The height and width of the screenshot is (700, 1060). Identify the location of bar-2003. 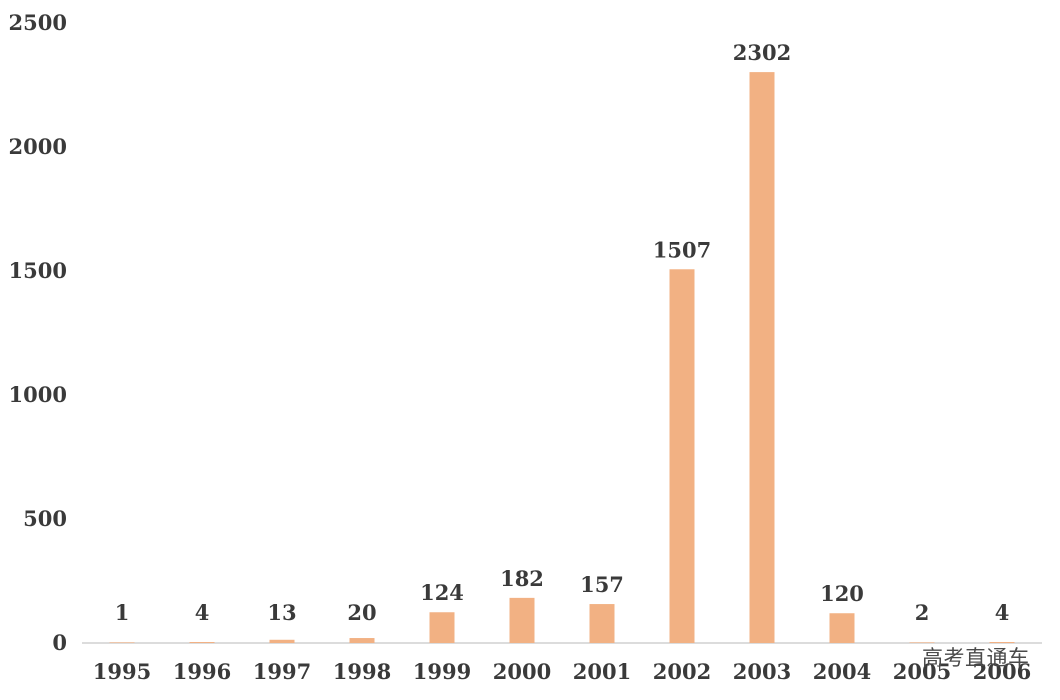
(762, 357).